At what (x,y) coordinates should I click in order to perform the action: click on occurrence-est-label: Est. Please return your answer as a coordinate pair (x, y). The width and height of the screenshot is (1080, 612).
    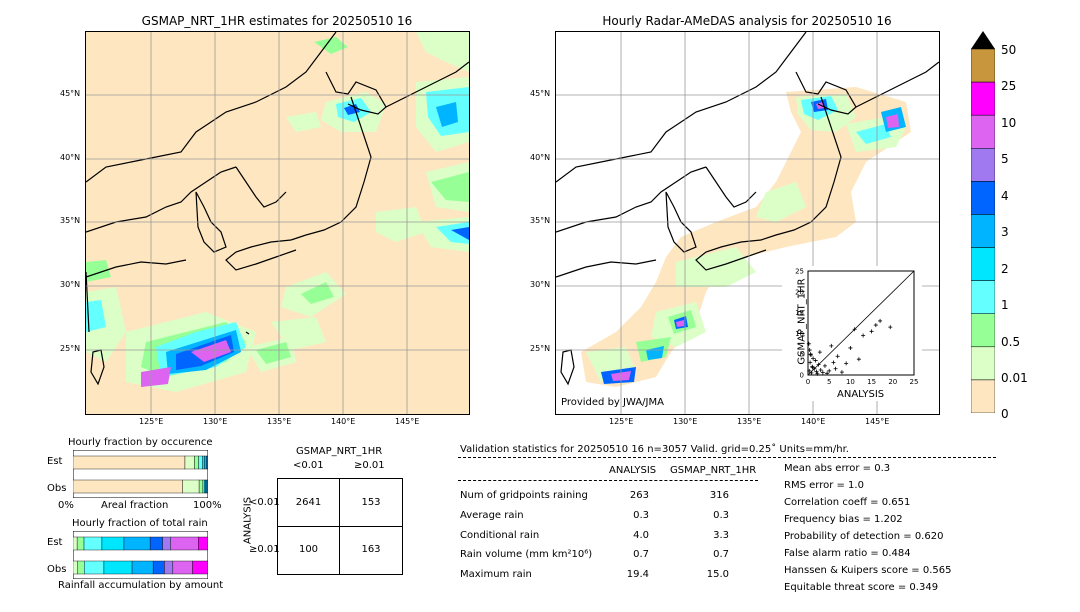
    Looking at the image, I should click on (55, 461).